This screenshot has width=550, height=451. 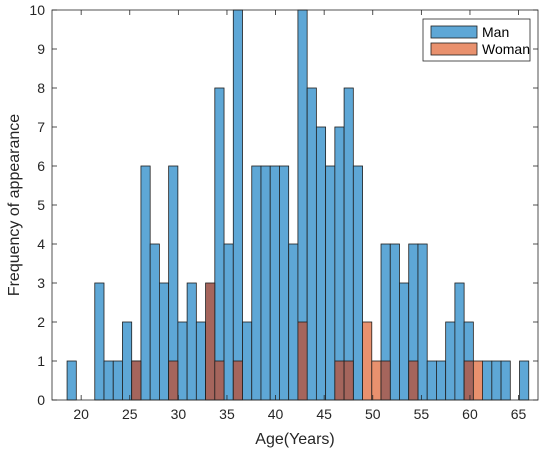 What do you see at coordinates (14, 205) in the screenshot?
I see `y-axis-title: Frequency of appearance` at bounding box center [14, 205].